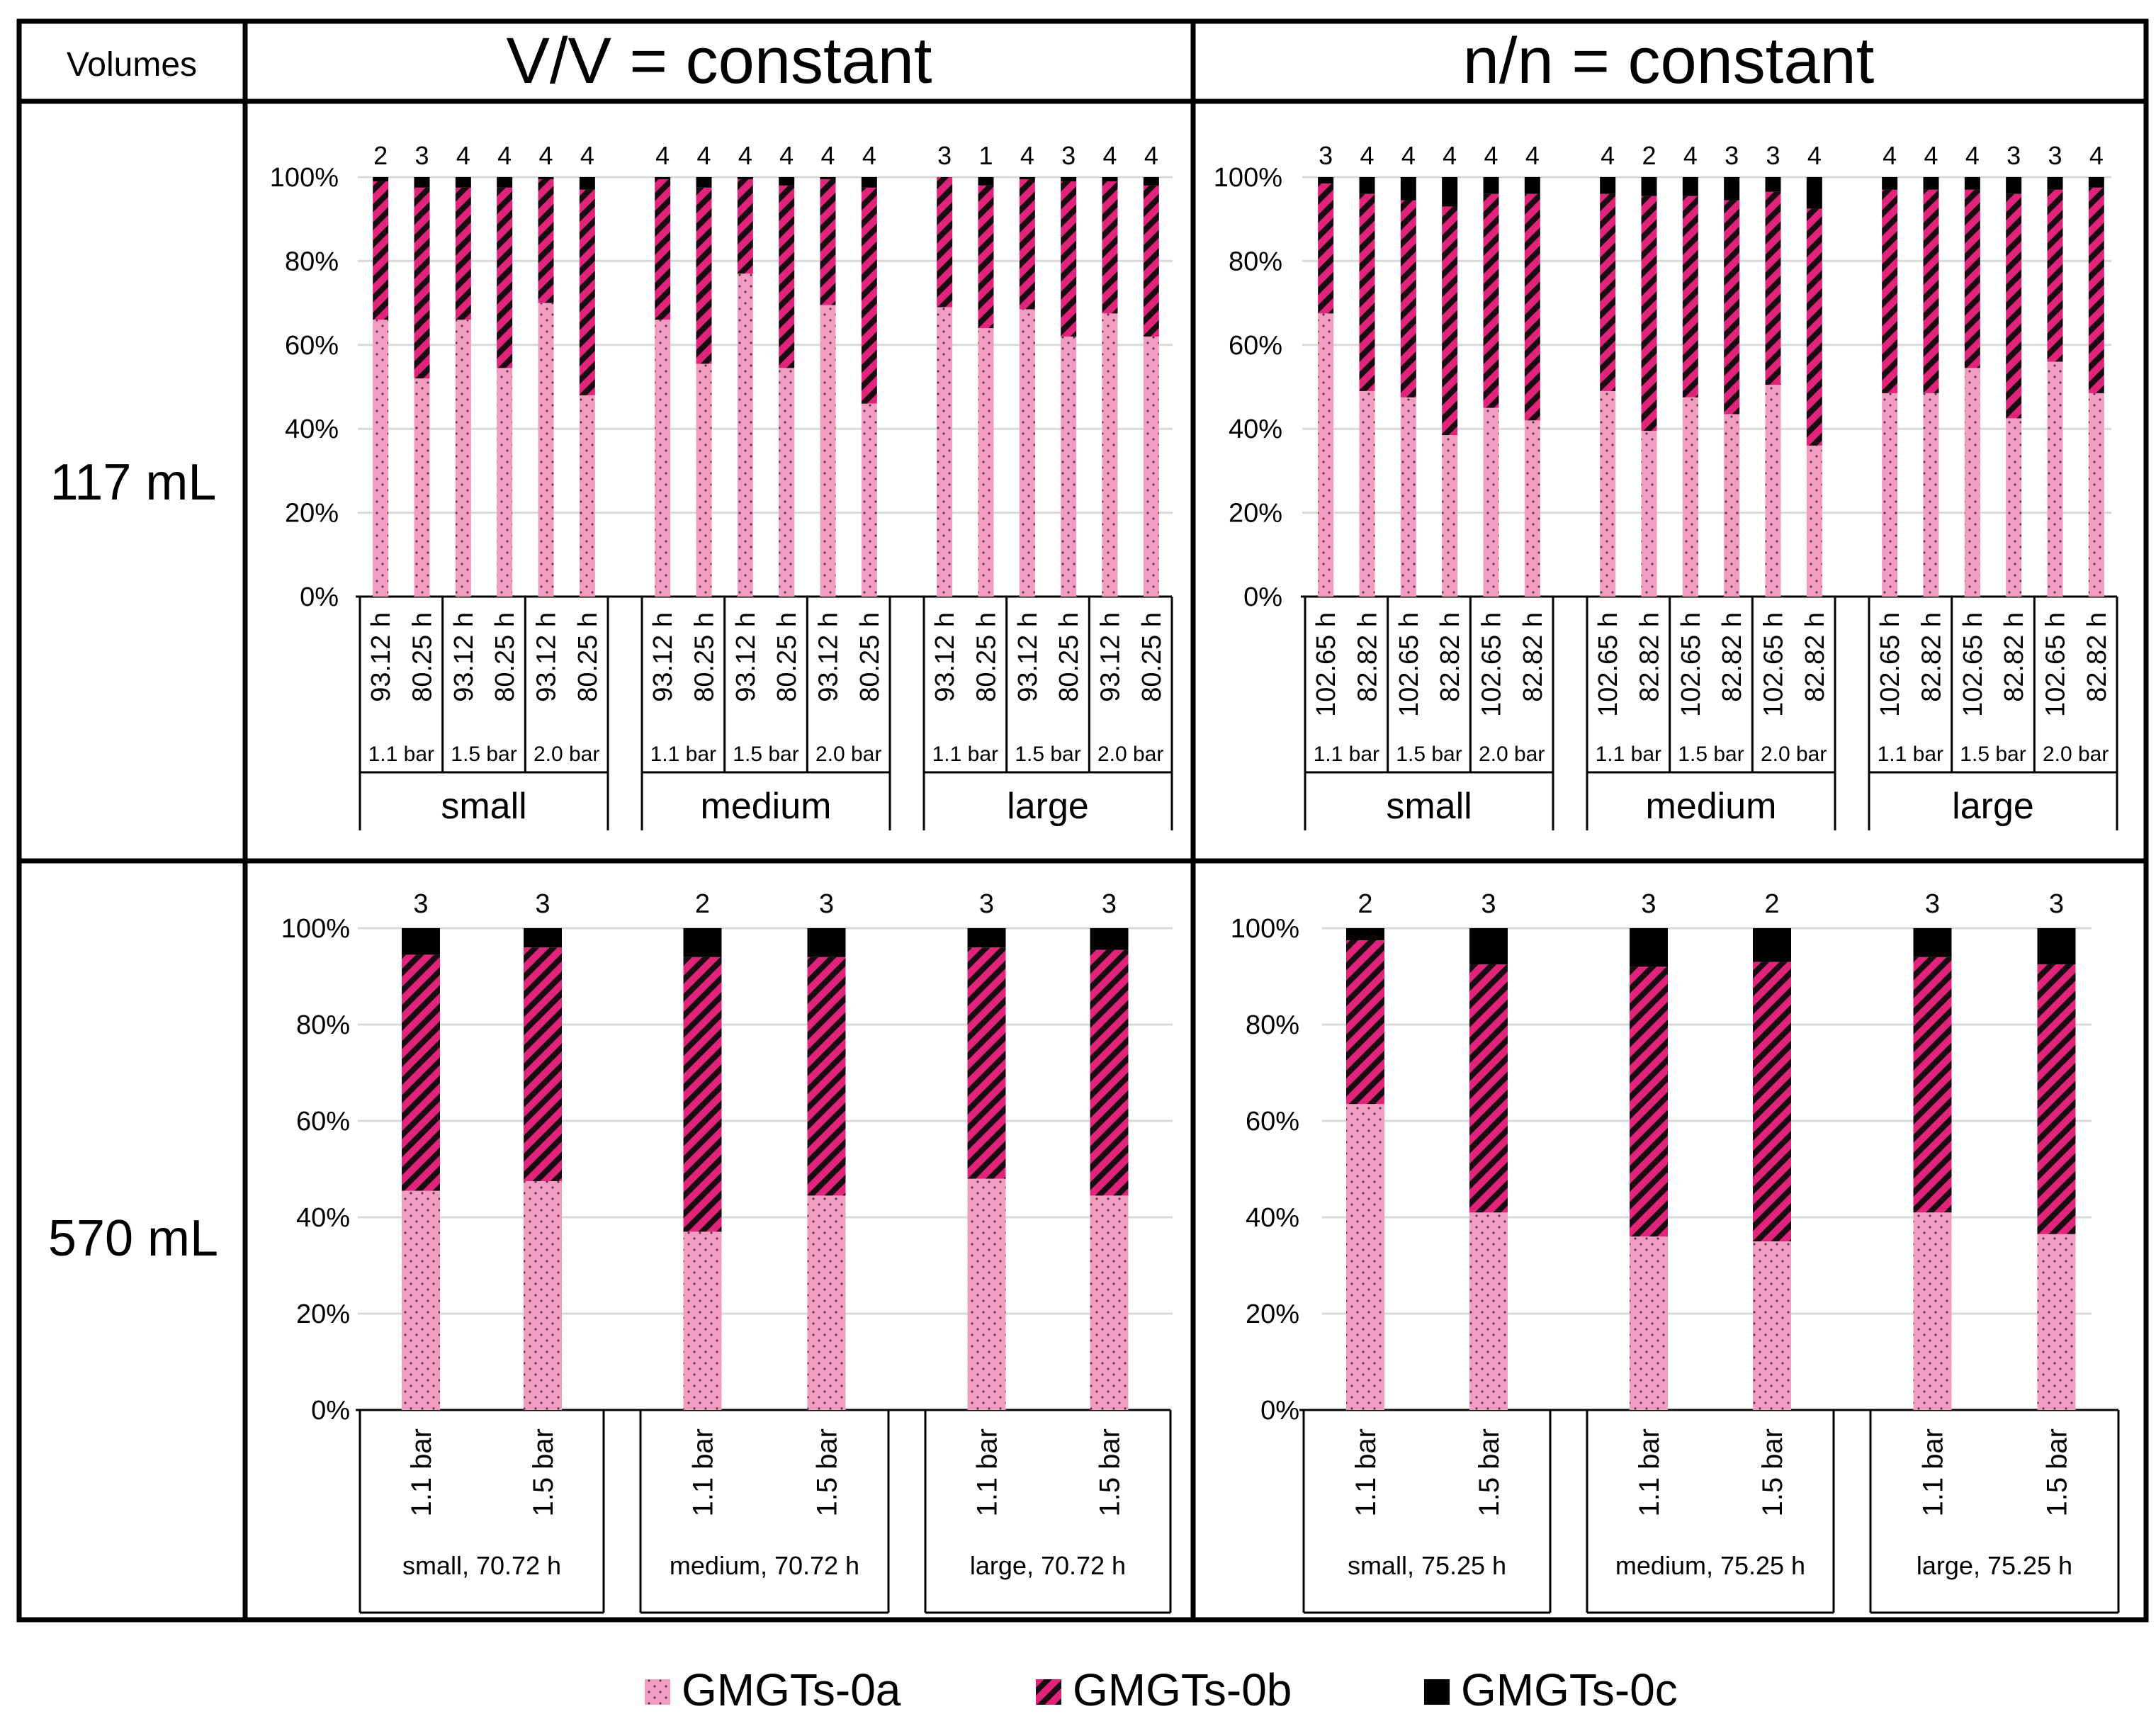 The height and width of the screenshot is (1726, 2156). I want to click on volumes-header: Volumes, so click(132, 65).